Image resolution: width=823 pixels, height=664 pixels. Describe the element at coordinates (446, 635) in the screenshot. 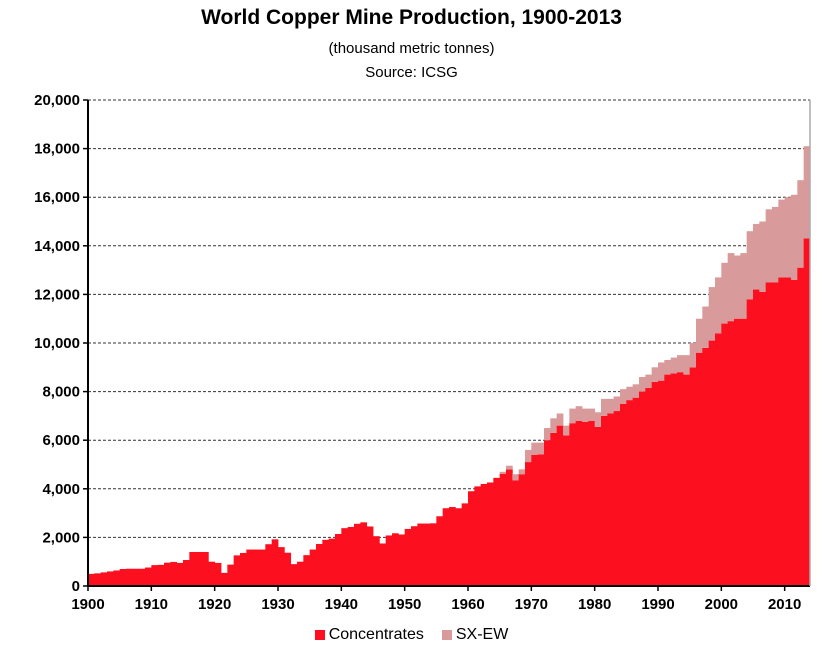

I see `legend-swatch-sx-ew` at that location.